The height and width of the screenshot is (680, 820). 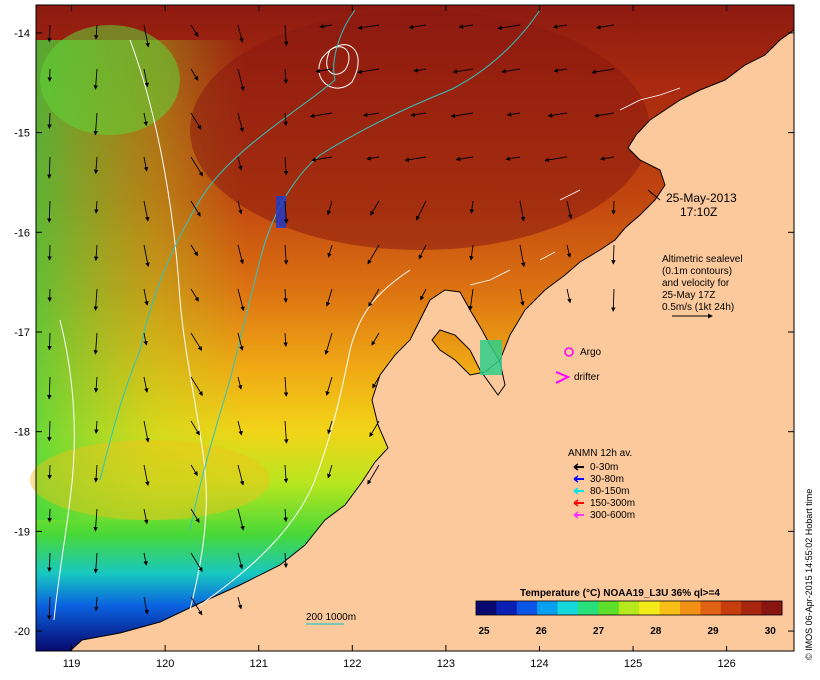 What do you see at coordinates (542, 631) in the screenshot?
I see `colorbar-tick-label: 26` at bounding box center [542, 631].